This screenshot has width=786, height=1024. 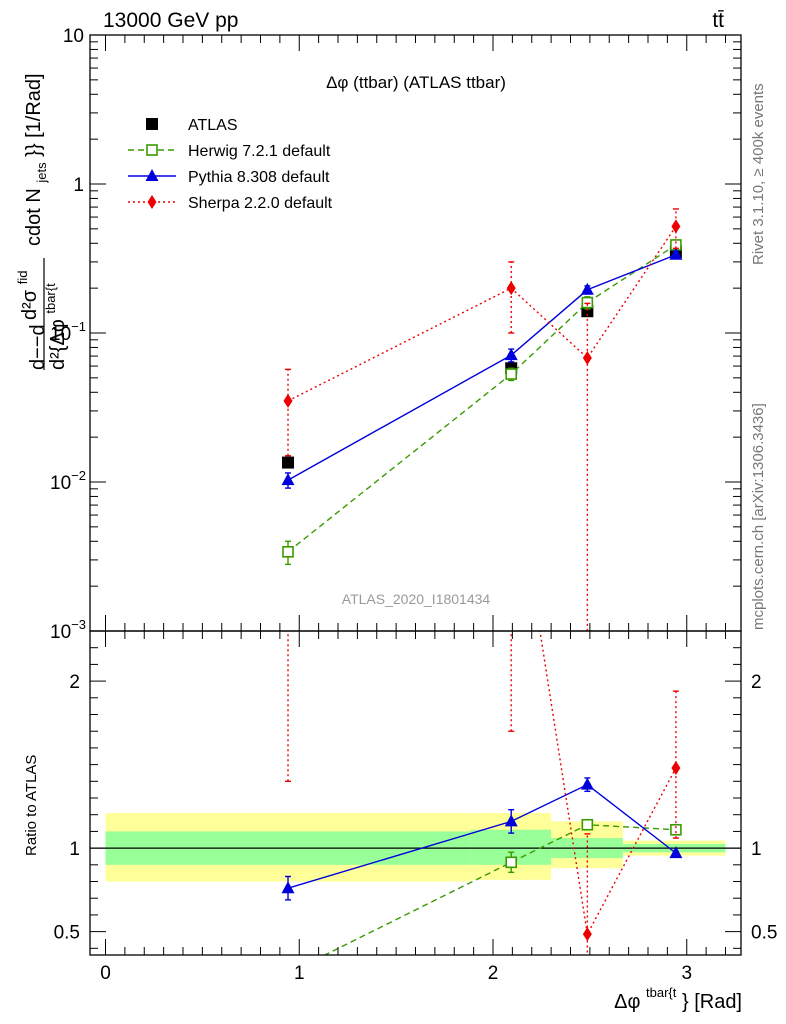 What do you see at coordinates (686, 973) in the screenshot?
I see `x-tick-label: 3` at bounding box center [686, 973].